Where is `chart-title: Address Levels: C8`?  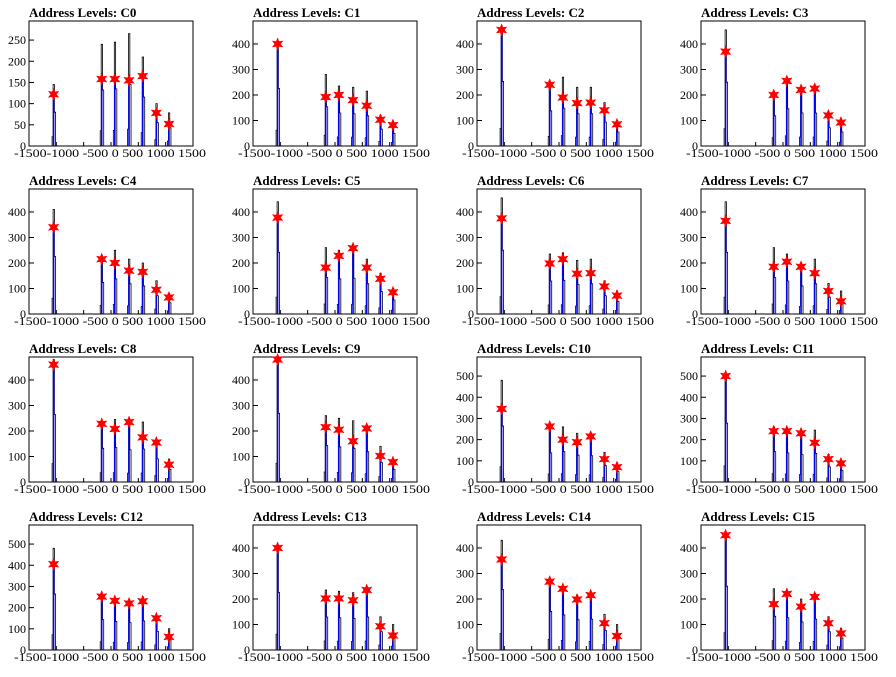
chart-title: Address Levels: C8 is located at coordinates (83, 348).